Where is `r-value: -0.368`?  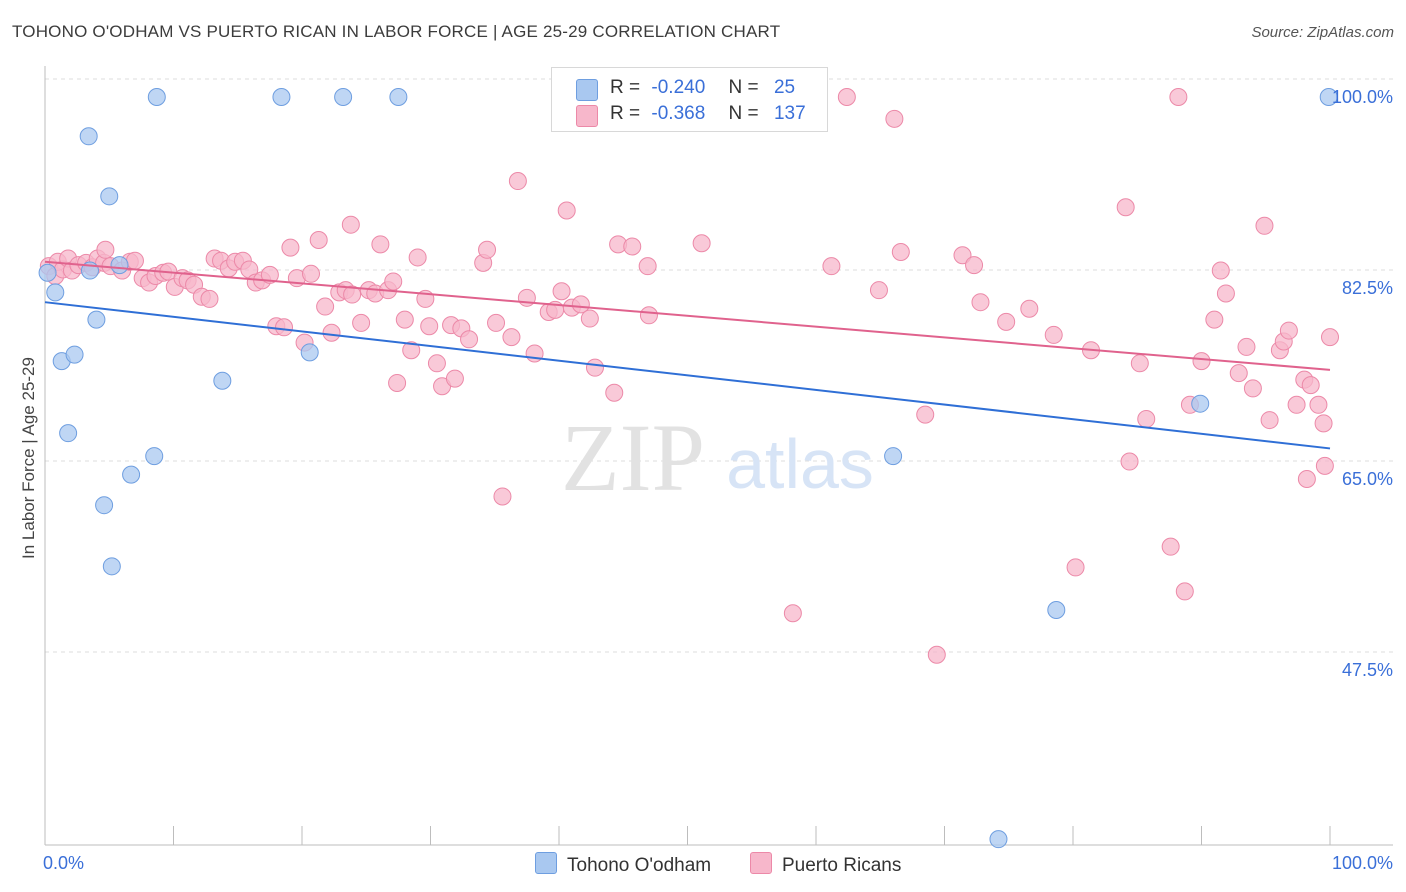 r-value: -0.368 is located at coordinates (678, 113).